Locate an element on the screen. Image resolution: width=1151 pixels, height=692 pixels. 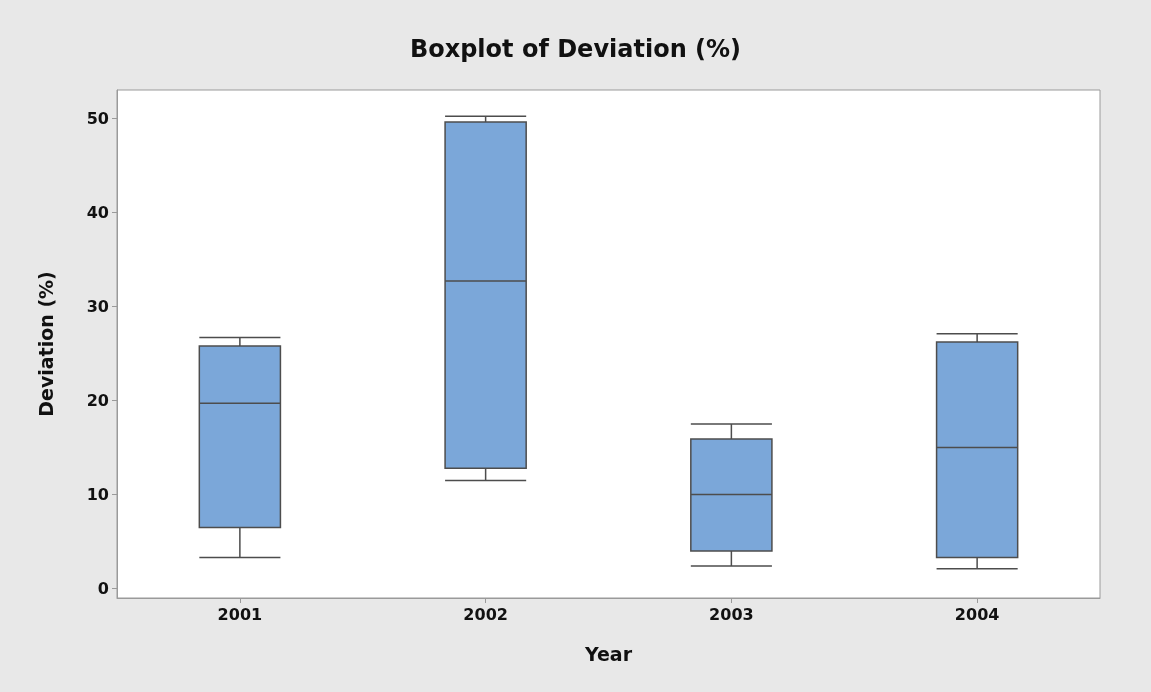
x-tick-label: 2001 is located at coordinates (240, 614).